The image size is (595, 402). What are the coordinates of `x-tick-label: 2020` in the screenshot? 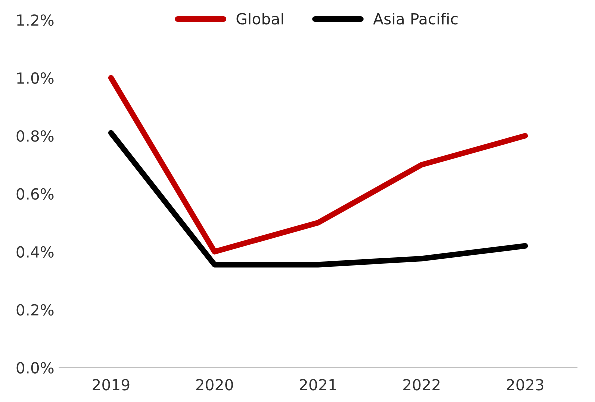 It's located at (215, 385).